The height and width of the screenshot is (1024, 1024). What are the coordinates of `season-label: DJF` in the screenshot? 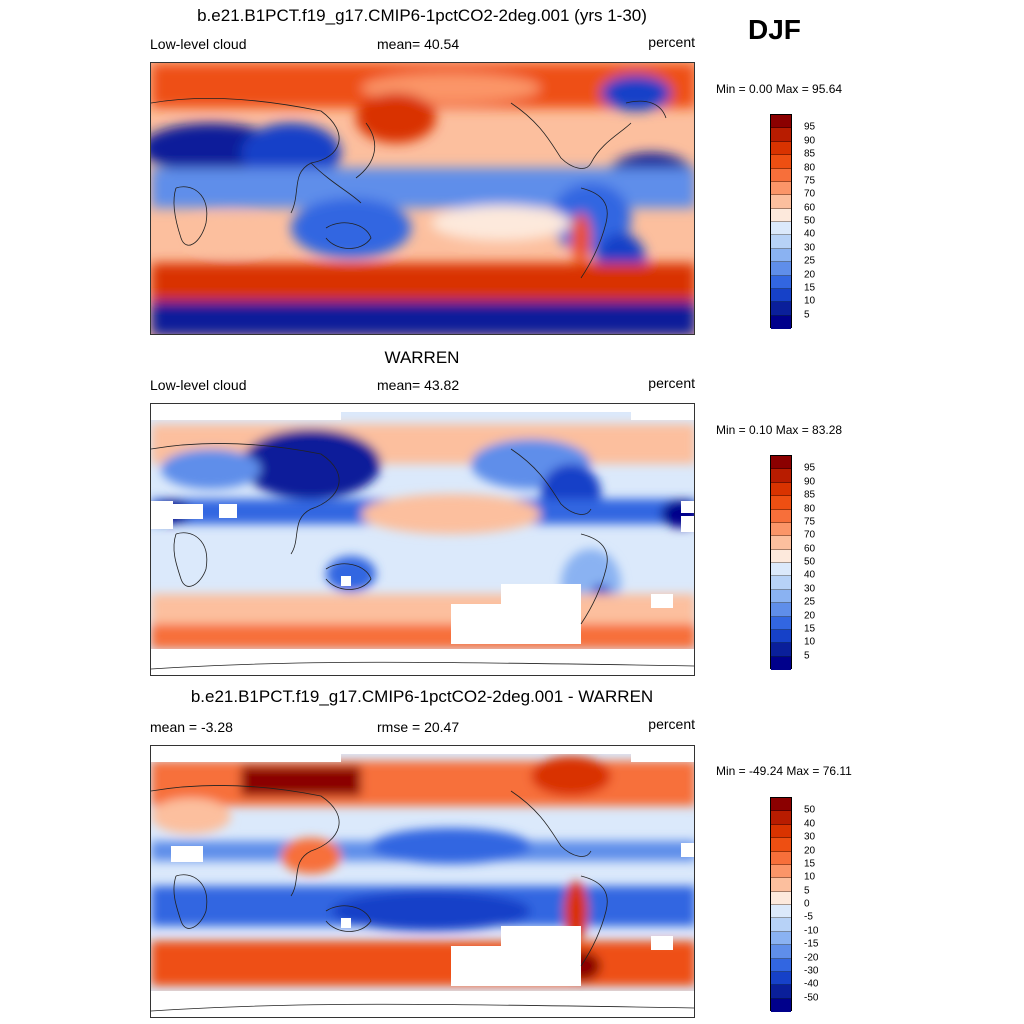 It's located at (774, 29).